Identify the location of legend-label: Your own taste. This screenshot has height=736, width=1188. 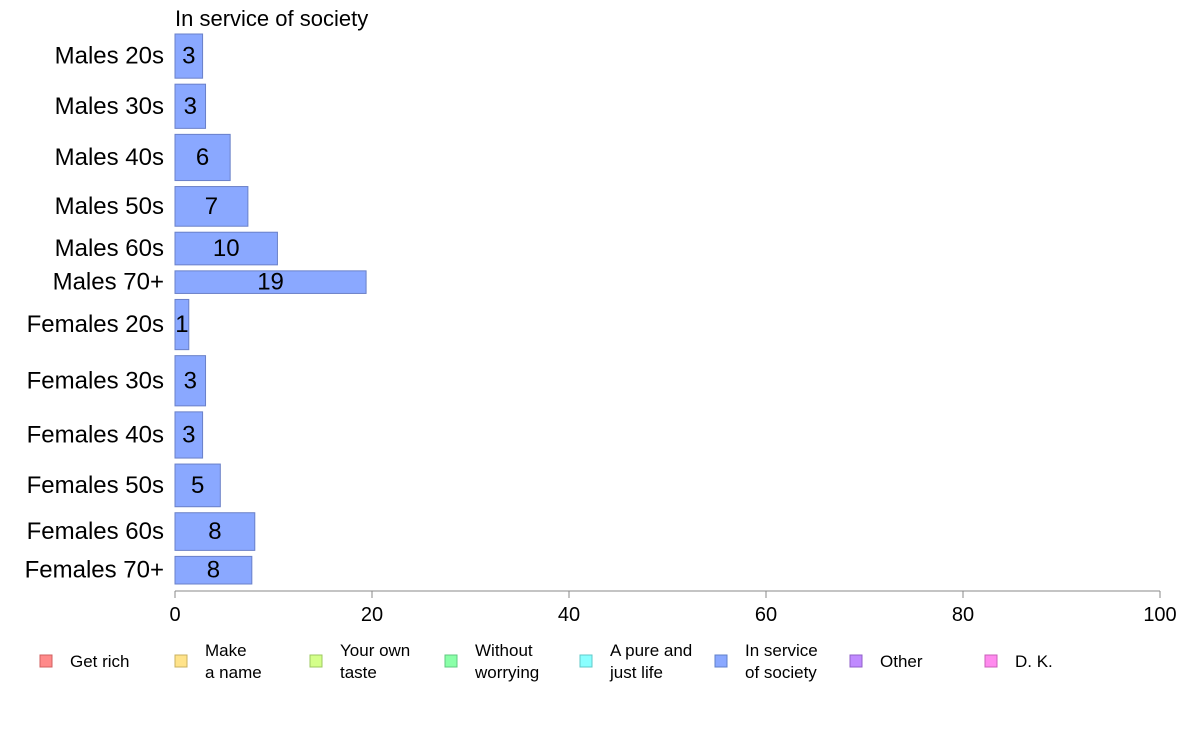
(375, 661).